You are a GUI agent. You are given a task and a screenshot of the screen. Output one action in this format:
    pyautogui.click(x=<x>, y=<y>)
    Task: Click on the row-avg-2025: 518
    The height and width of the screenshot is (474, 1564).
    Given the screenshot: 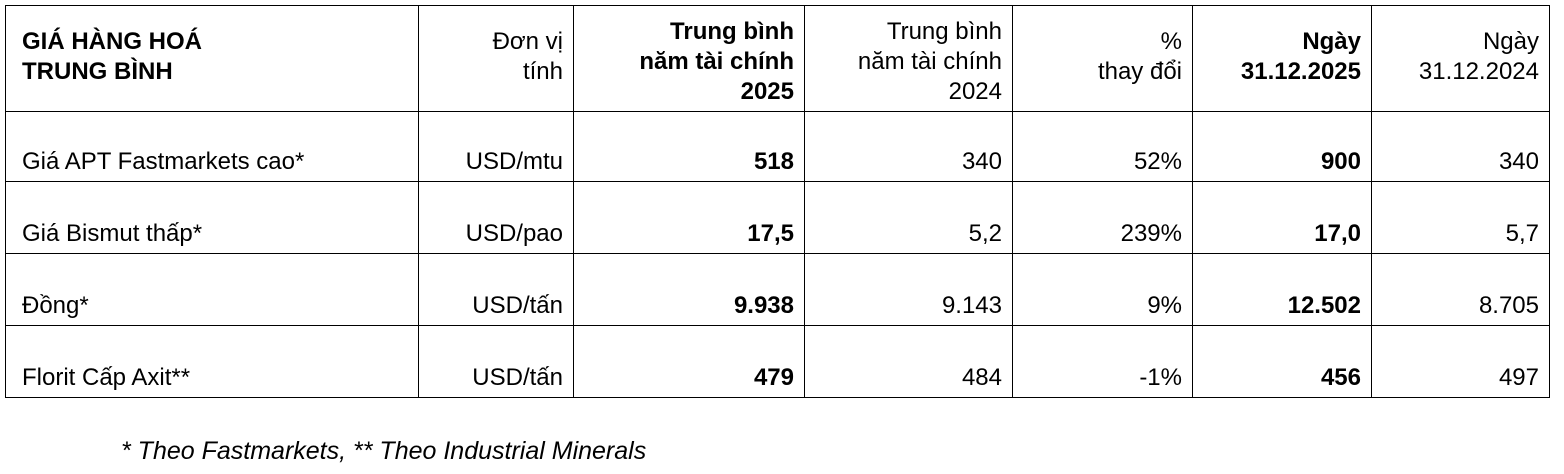 What is the action you would take?
    pyautogui.click(x=689, y=146)
    